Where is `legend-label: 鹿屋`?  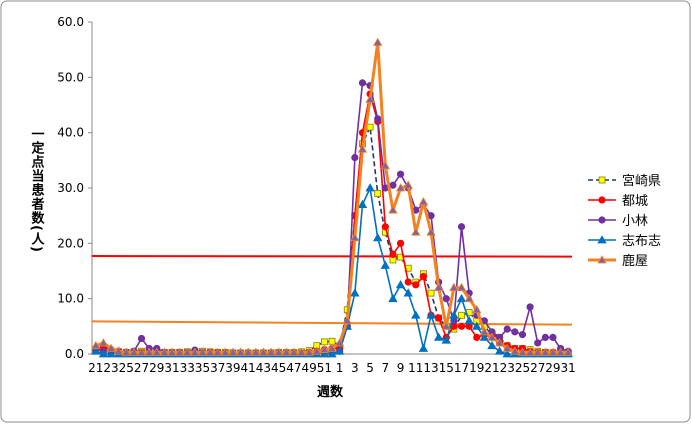
legend-label: 鹿屋 is located at coordinates (635, 261).